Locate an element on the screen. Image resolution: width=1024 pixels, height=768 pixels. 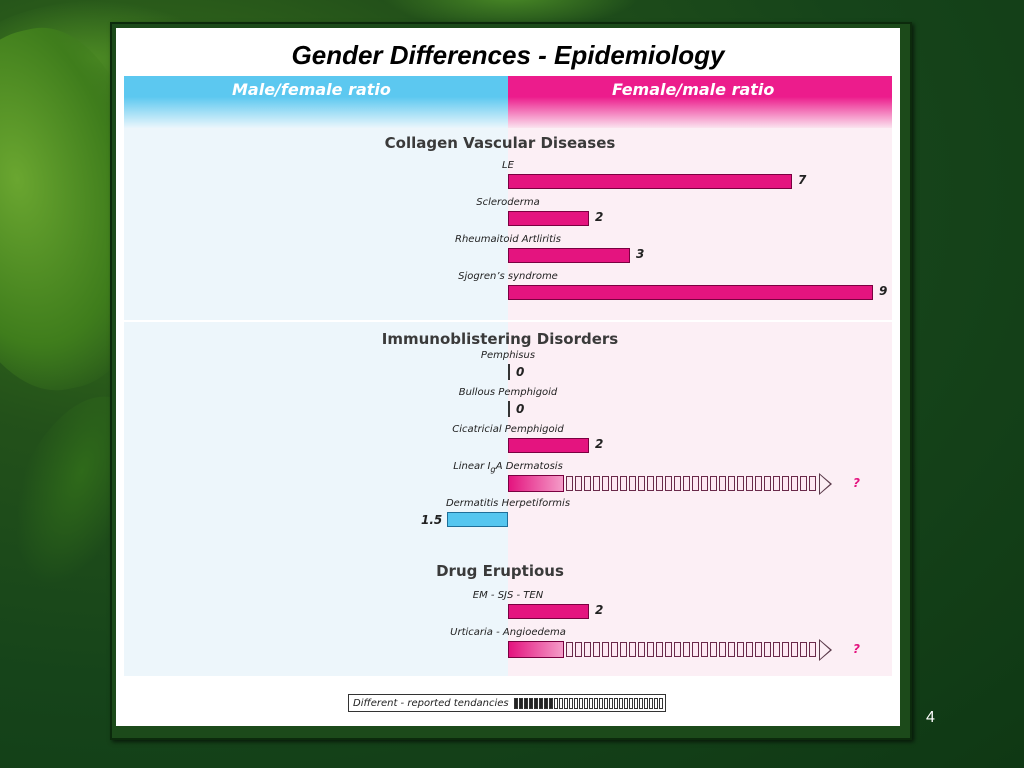
row-label-subscript: g is located at coordinates (493, 469).